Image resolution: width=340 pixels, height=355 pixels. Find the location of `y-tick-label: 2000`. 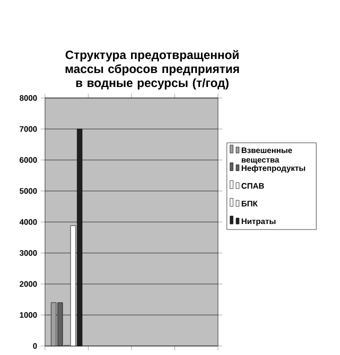

y-tick-label: 2000 is located at coordinates (28, 284).